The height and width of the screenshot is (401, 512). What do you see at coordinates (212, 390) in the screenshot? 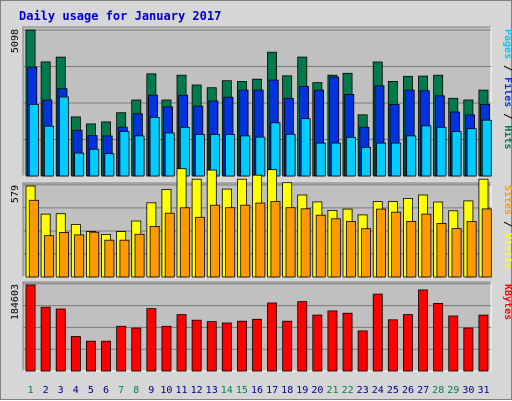
I see `x-tick-label-13: 13` at bounding box center [212, 390].